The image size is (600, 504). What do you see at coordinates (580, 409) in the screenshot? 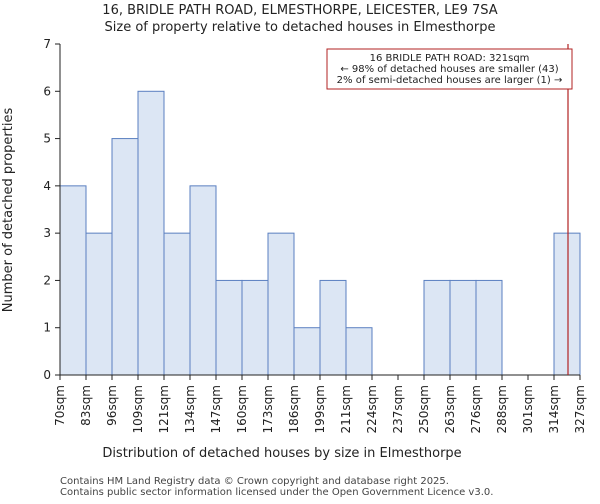
I see `x-tick-label-327sqm: 327sqm` at bounding box center [580, 409].